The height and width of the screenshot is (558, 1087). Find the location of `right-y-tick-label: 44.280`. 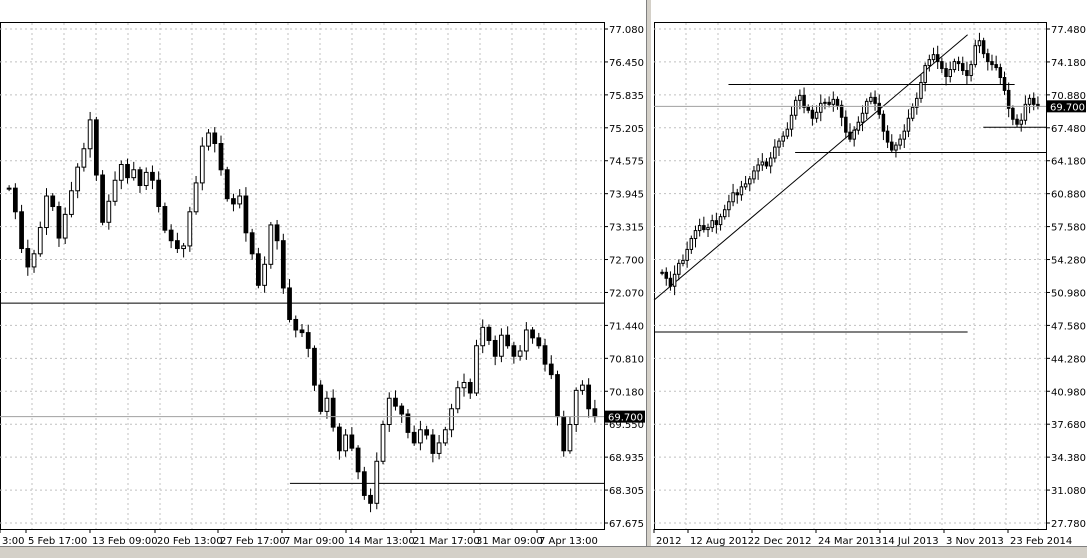

right-y-tick-label: 44.280 is located at coordinates (1068, 359).